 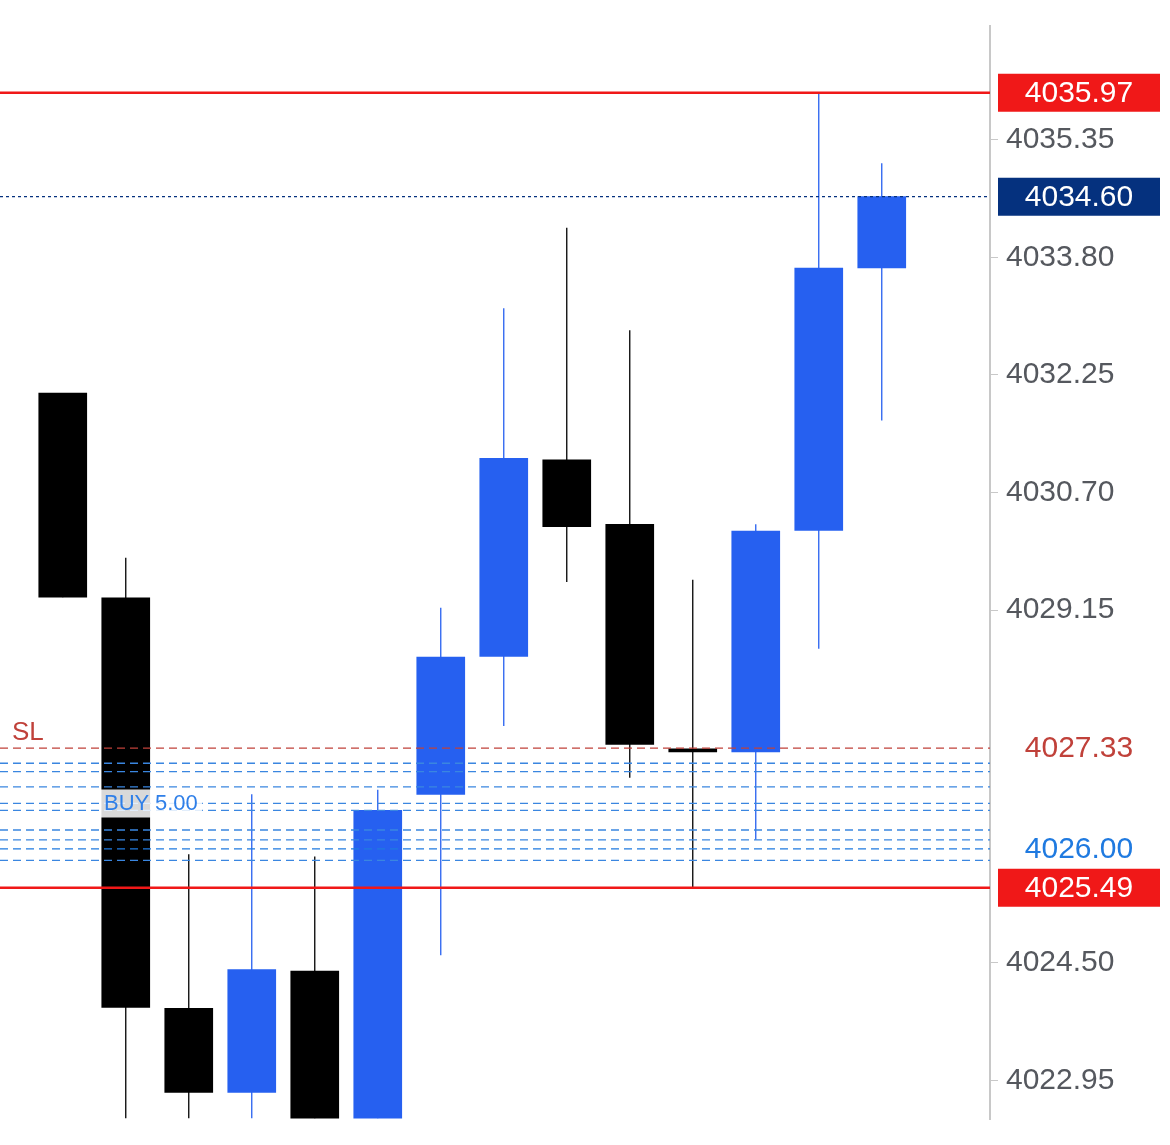 I want to click on y-tick-label: 4030.70, so click(x=1060, y=490).